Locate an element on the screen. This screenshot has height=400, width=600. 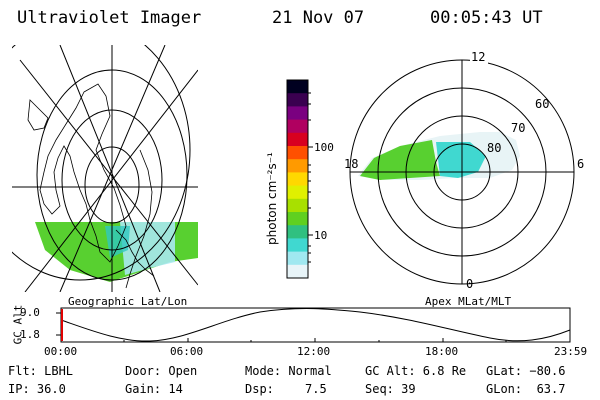
info-glon: GLon: 63.7 is located at coordinates (526, 389).